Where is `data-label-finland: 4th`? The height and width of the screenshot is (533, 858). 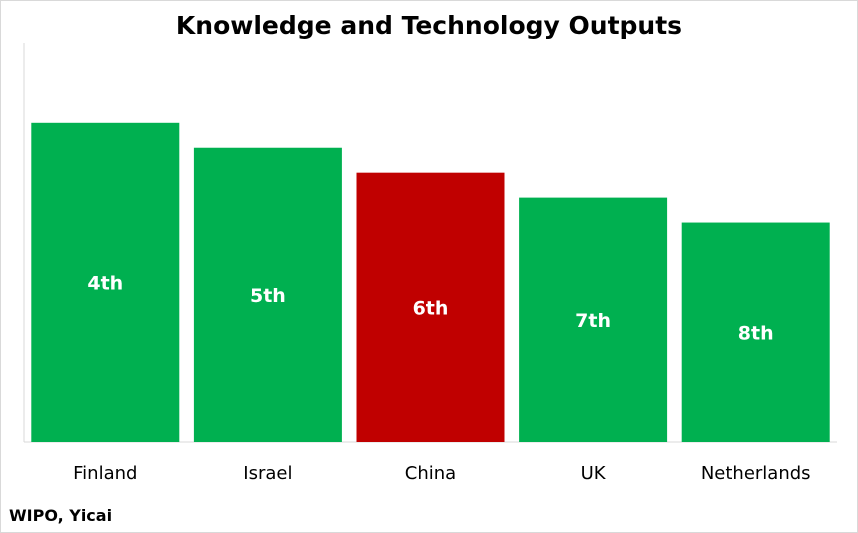 data-label-finland: 4th is located at coordinates (105, 283).